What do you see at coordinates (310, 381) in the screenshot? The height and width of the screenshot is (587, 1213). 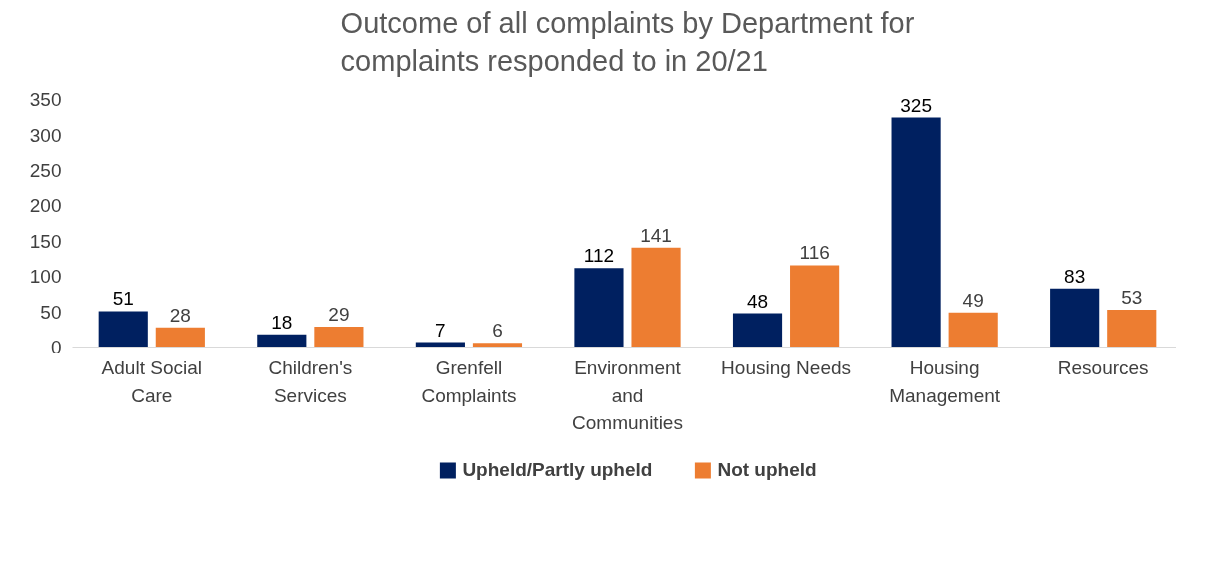 I see `x-tick-label: Children's Services` at bounding box center [310, 381].